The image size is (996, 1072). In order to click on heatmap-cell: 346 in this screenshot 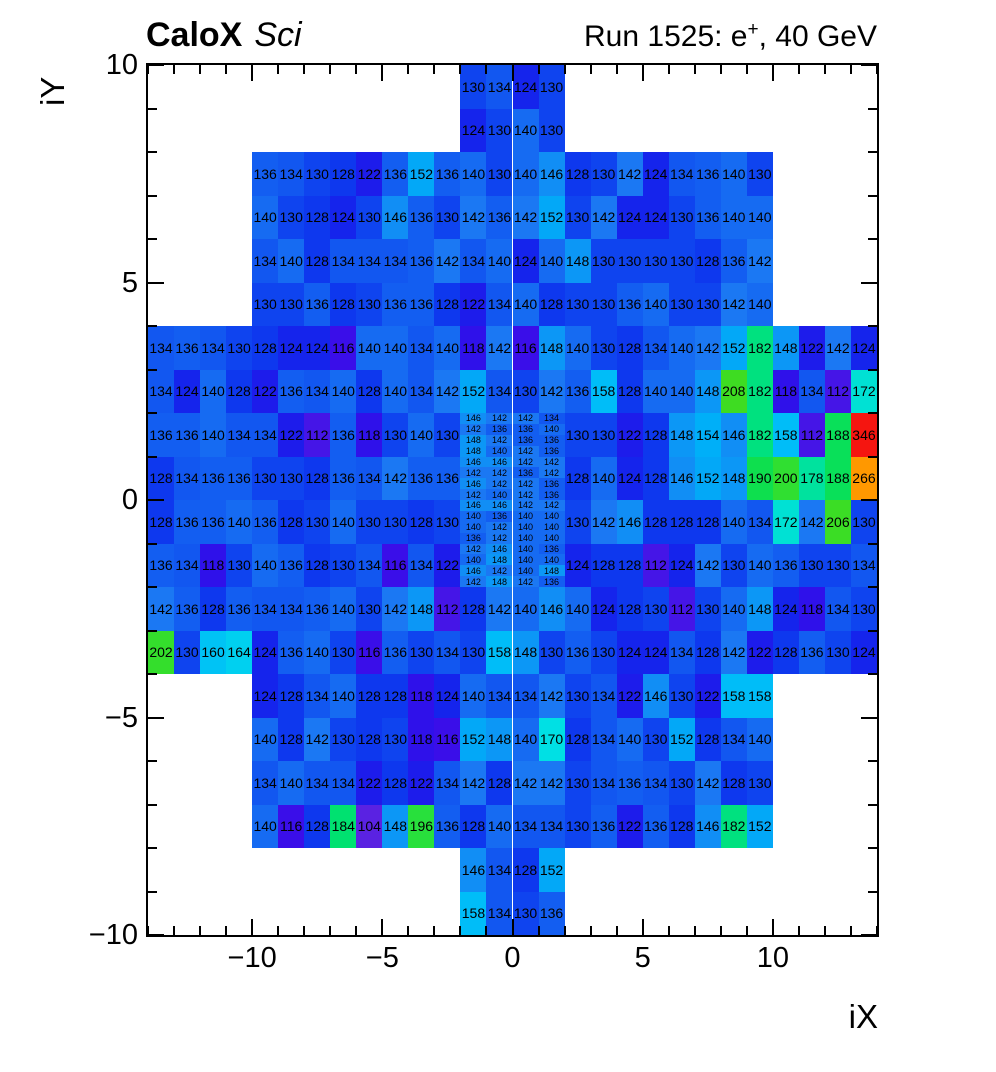, I will do `click(863, 435)`.